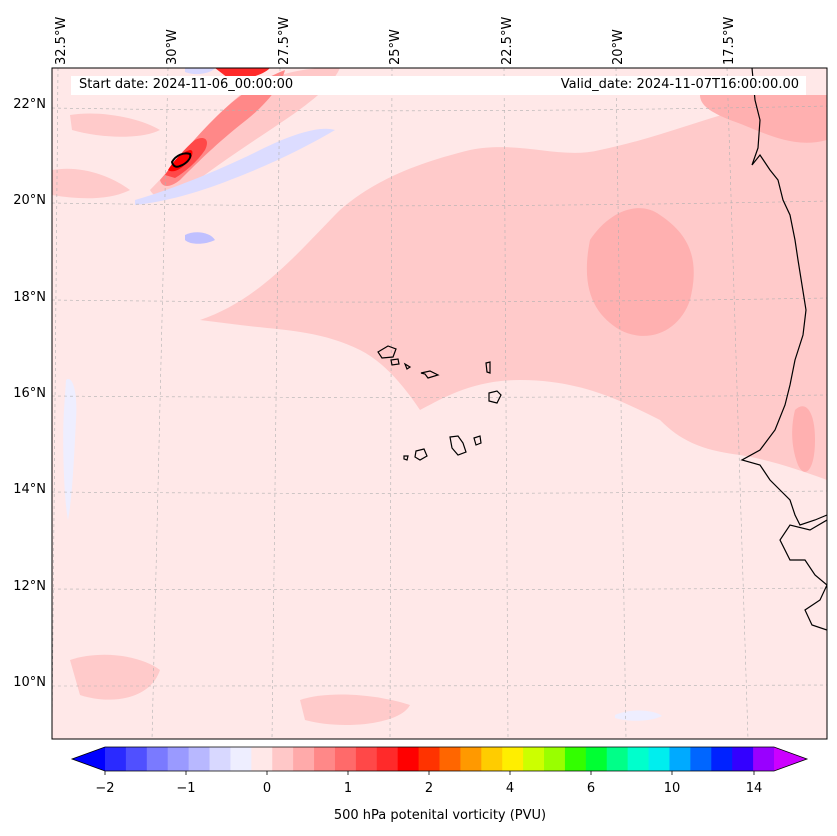  I want to click on cape-verde-islands, so click(439, 403).